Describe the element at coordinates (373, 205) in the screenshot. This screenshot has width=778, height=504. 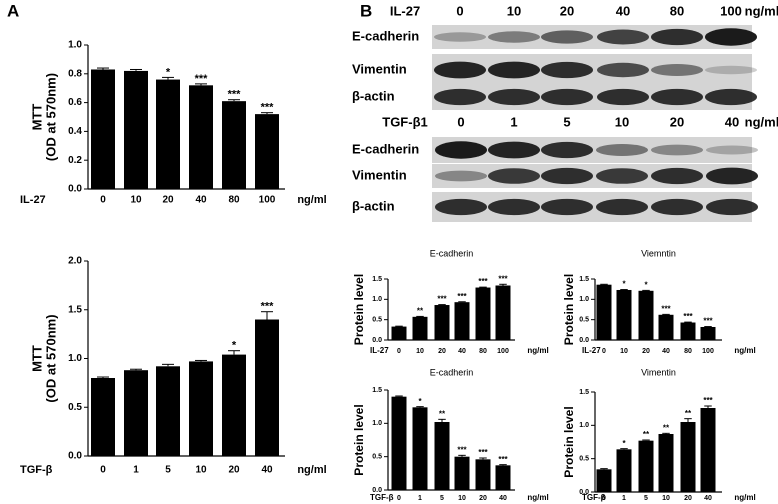
I see `blot-row-label: β-actin` at that location.